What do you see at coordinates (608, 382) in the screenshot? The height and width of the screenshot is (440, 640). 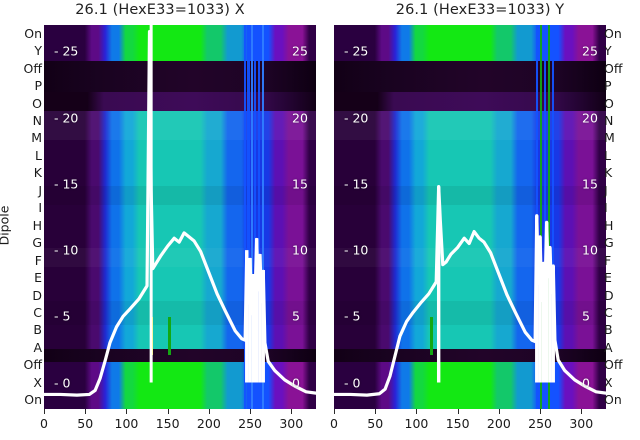 I see `category-label-right-20: X` at bounding box center [608, 382].